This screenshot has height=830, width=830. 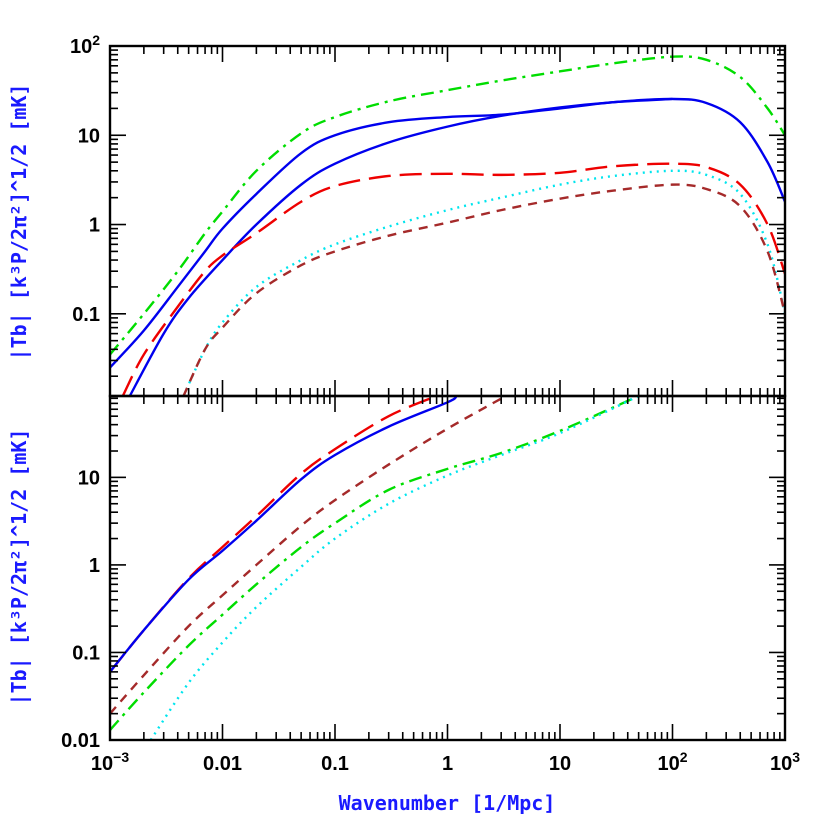 What do you see at coordinates (110, 762) in the screenshot?
I see `x-tick-label: 10⁻³` at bounding box center [110, 762].